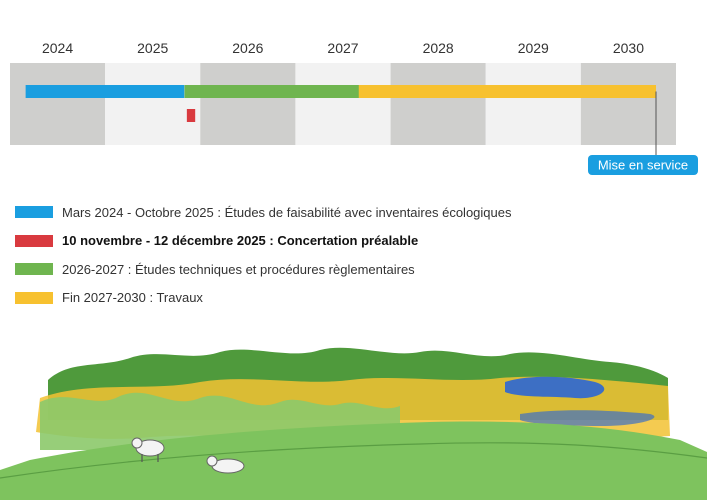 This screenshot has width=707, height=500. Describe the element at coordinates (263, 298) in the screenshot. I see `legend-item-works: Fin 2027-2030 : Travaux` at that location.